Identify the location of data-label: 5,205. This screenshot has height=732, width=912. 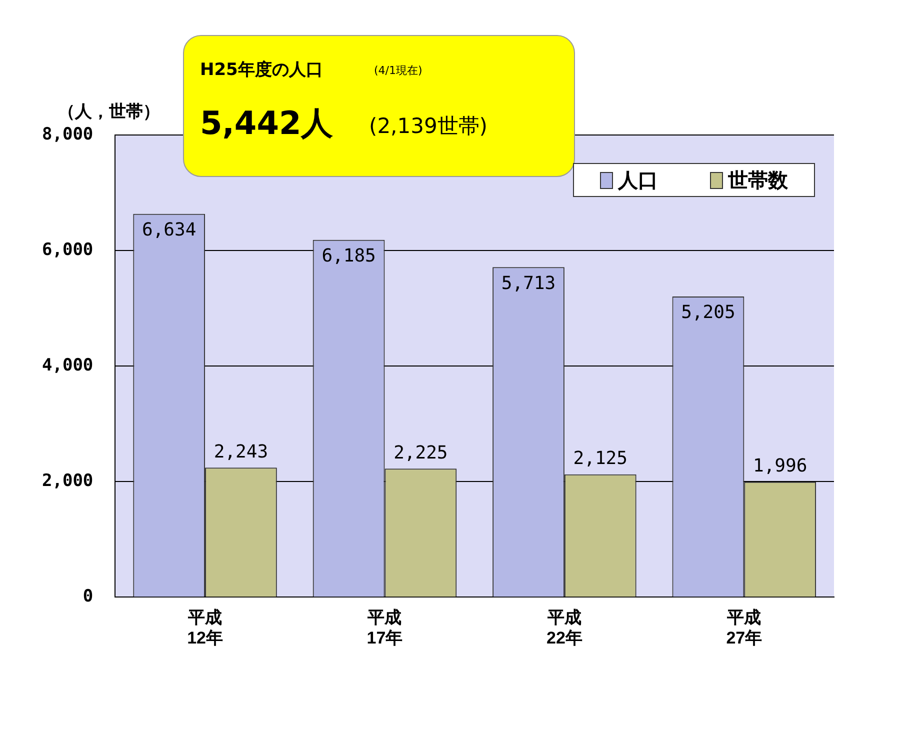
(708, 313).